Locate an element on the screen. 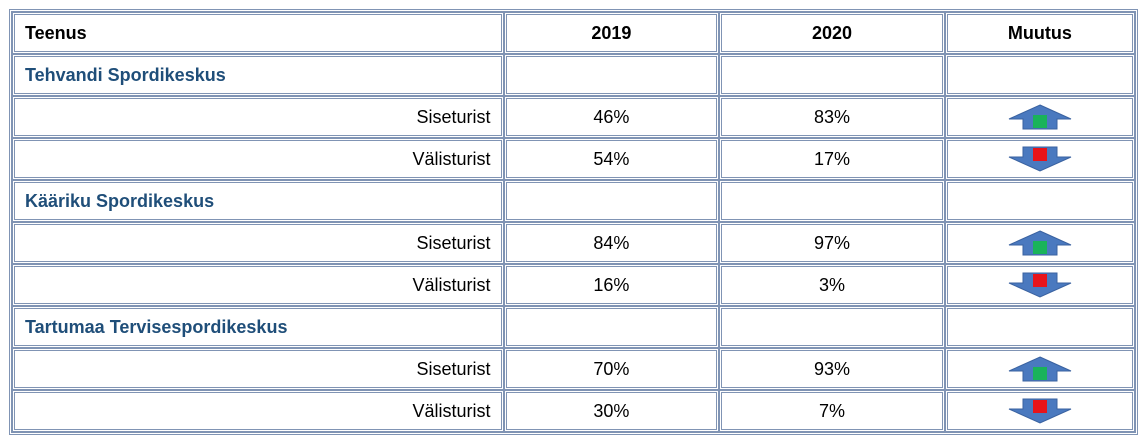 The width and height of the screenshot is (1147, 435). data-row: Siseturist 84% 97% is located at coordinates (573, 243).